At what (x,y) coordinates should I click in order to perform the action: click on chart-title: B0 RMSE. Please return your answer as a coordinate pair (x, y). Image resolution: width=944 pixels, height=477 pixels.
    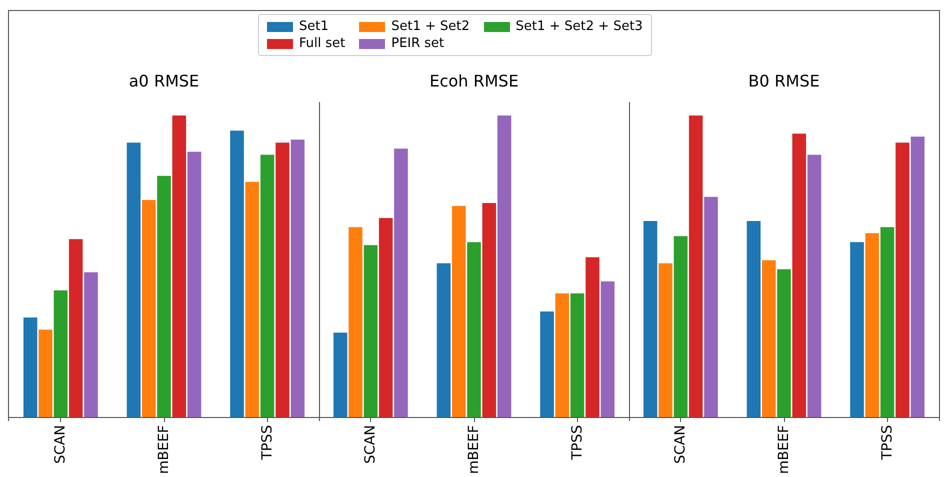
    Looking at the image, I should click on (784, 81).